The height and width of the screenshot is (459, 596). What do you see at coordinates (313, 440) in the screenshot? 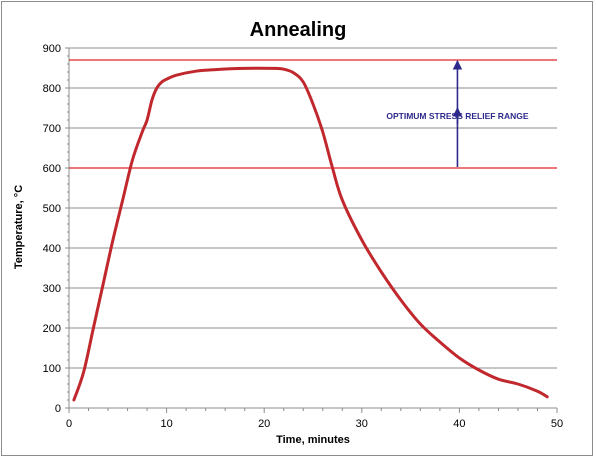
I see `x-axis-title: Time, minutes` at bounding box center [313, 440].